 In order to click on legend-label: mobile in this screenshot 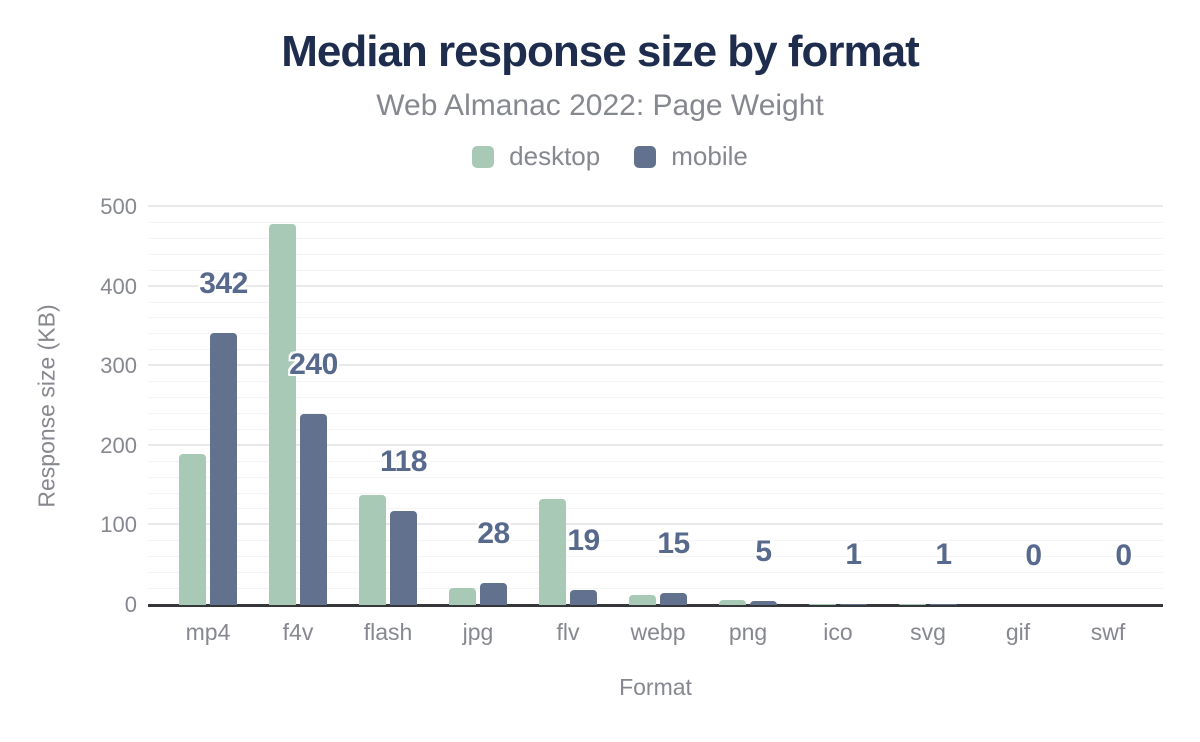, I will do `click(709, 156)`.